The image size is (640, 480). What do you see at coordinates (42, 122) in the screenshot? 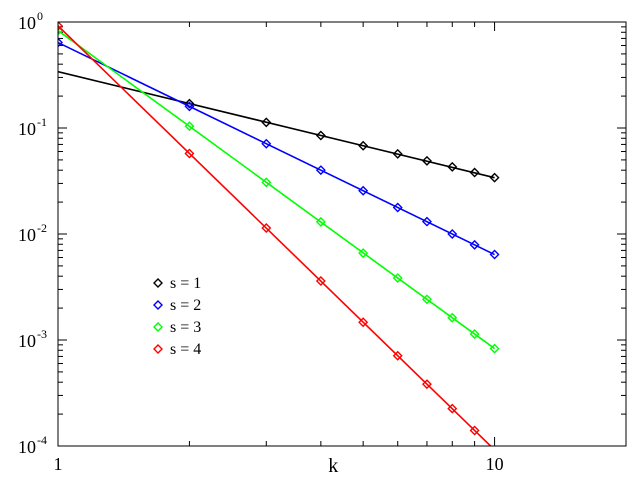
I see `y-tick-exponent: -1` at bounding box center [42, 122].